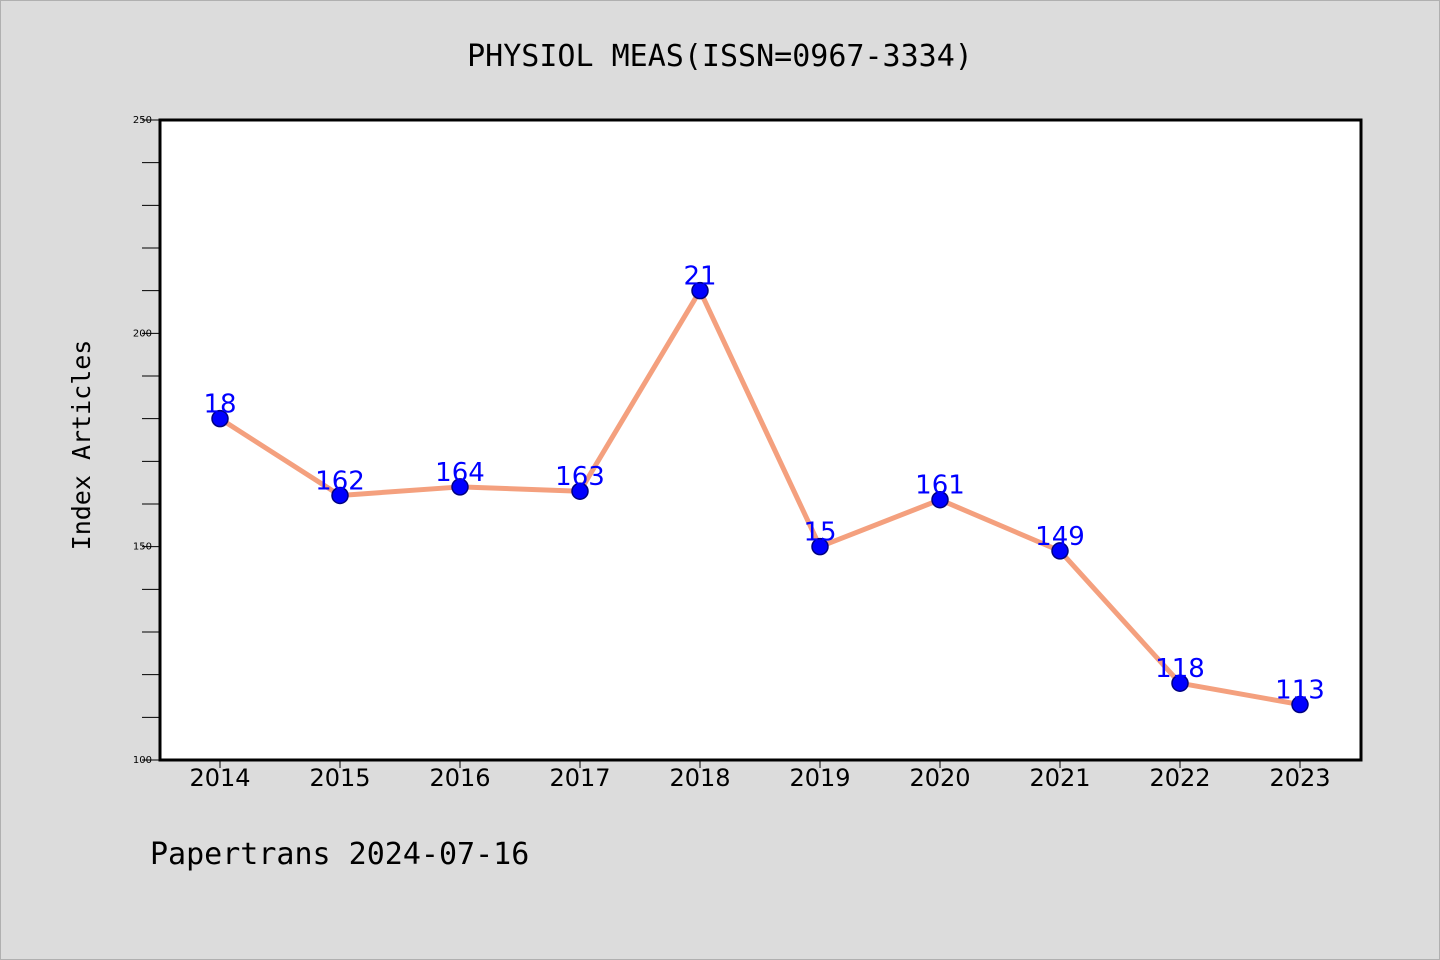  What do you see at coordinates (1059, 778) in the screenshot?
I see `x-tick-label: 2021` at bounding box center [1059, 778].